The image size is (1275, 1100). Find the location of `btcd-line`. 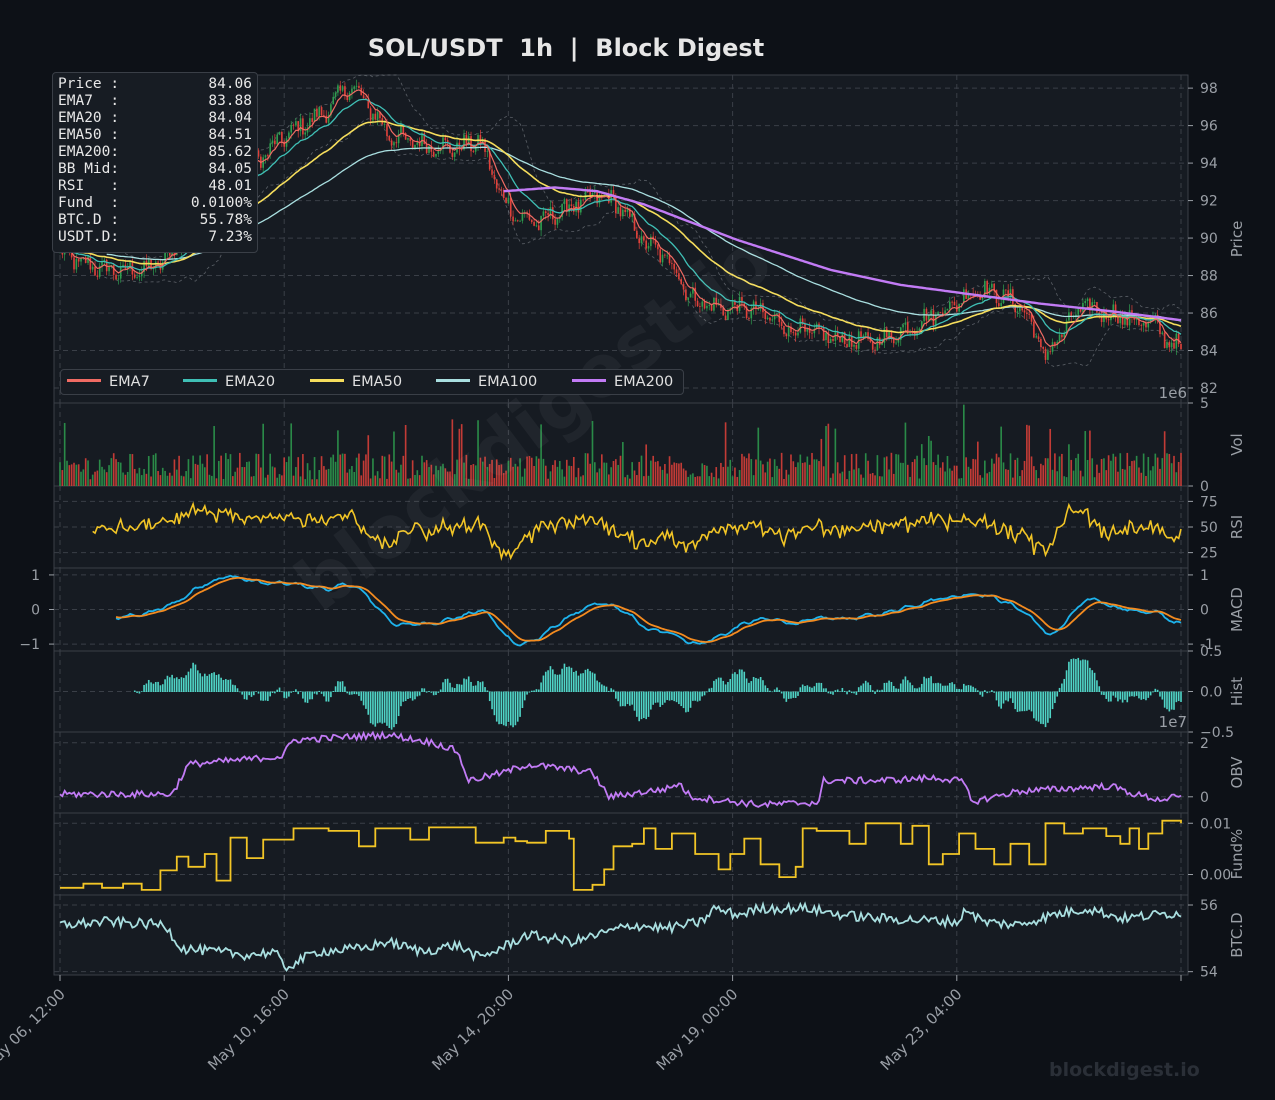

btcd-line is located at coordinates (620, 936).